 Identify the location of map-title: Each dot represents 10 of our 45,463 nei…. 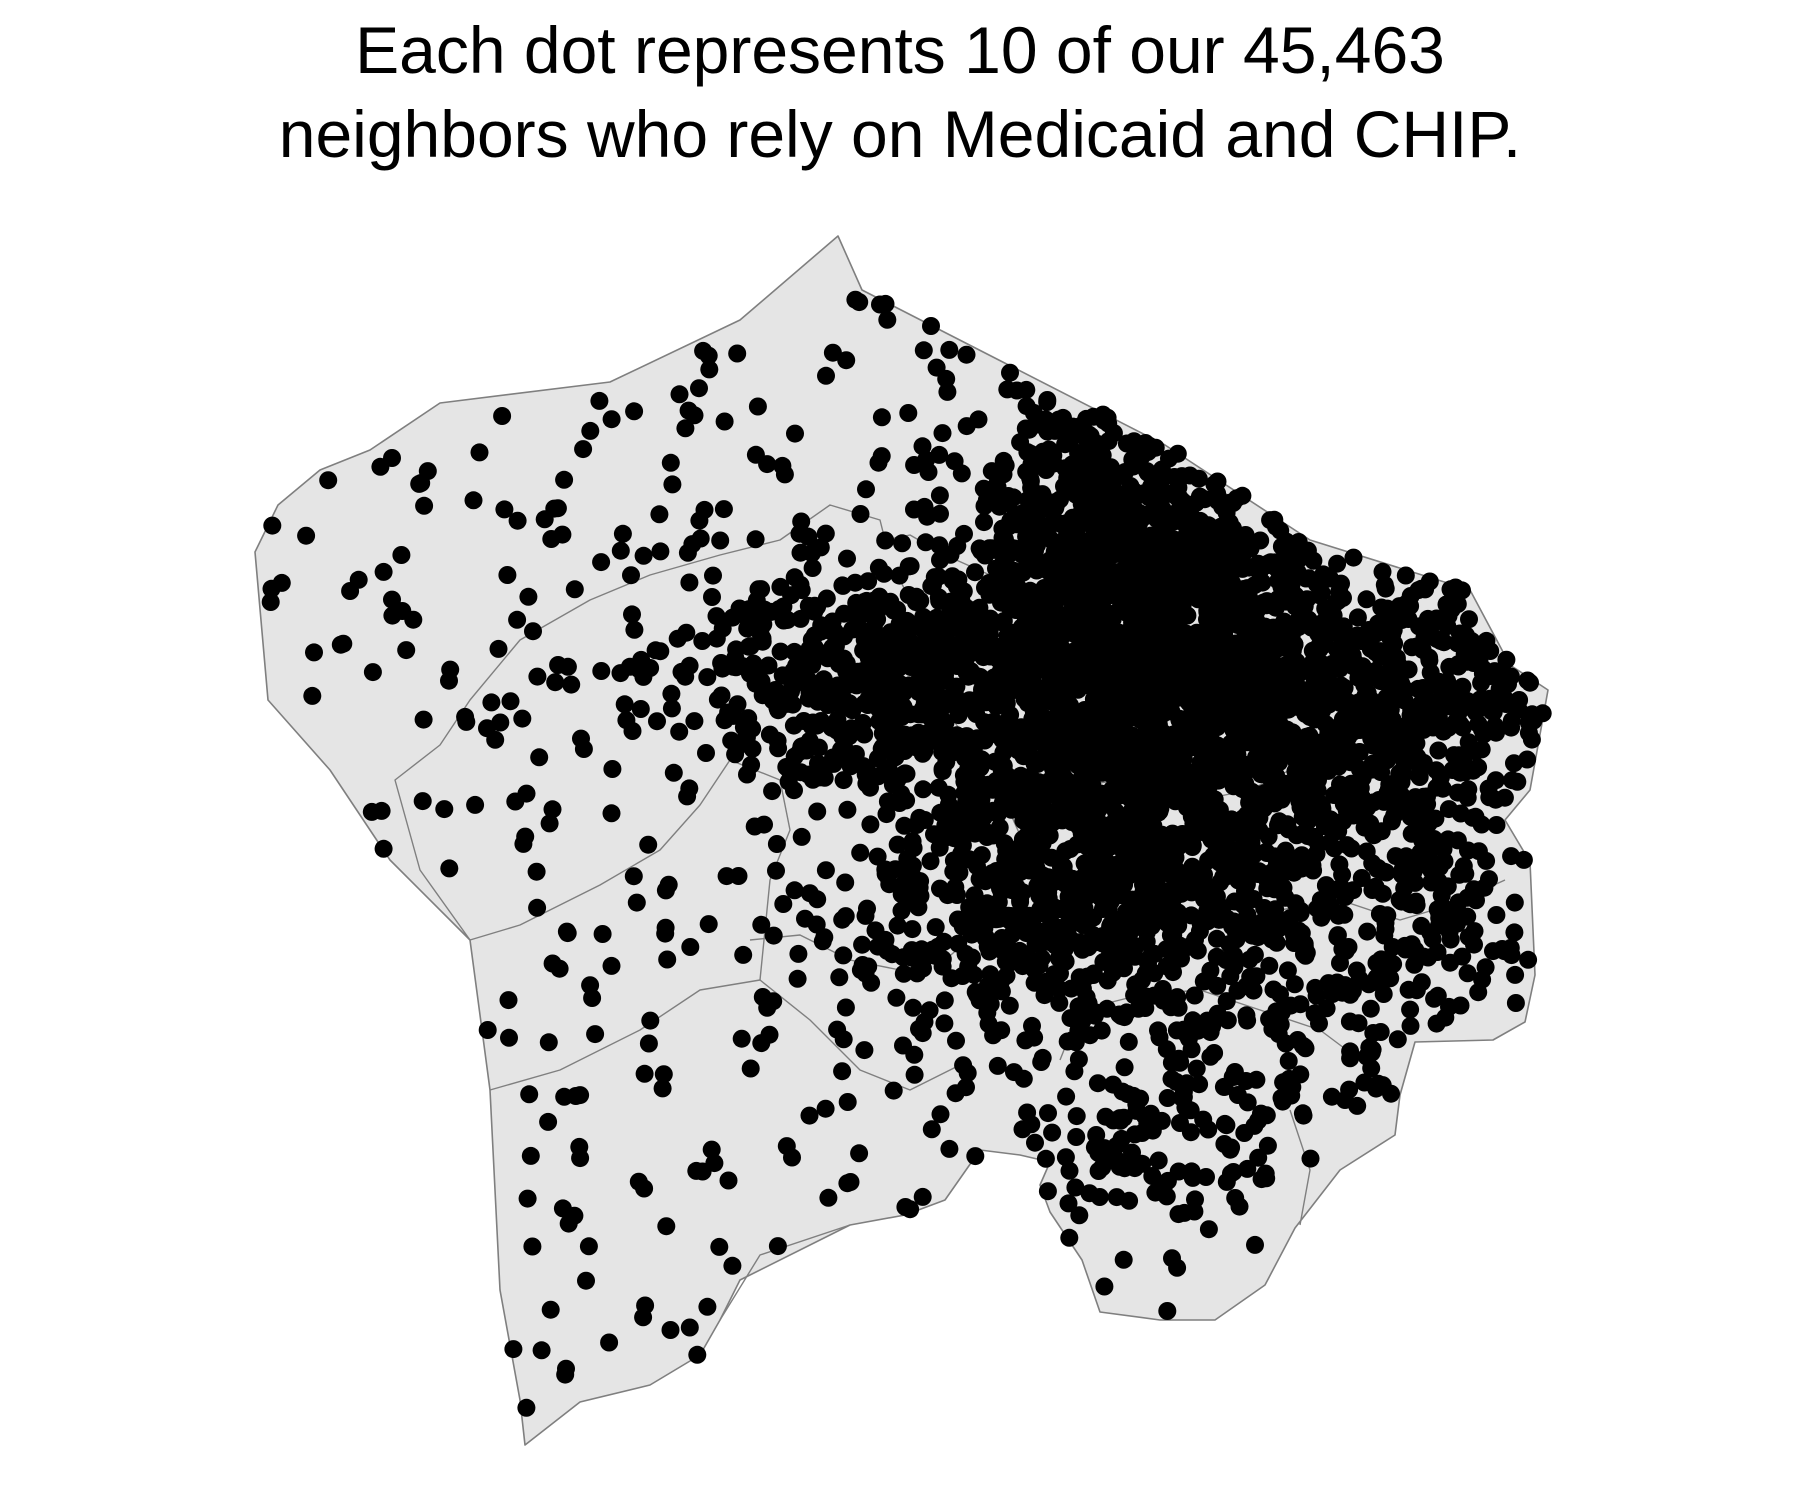
(900, 92).